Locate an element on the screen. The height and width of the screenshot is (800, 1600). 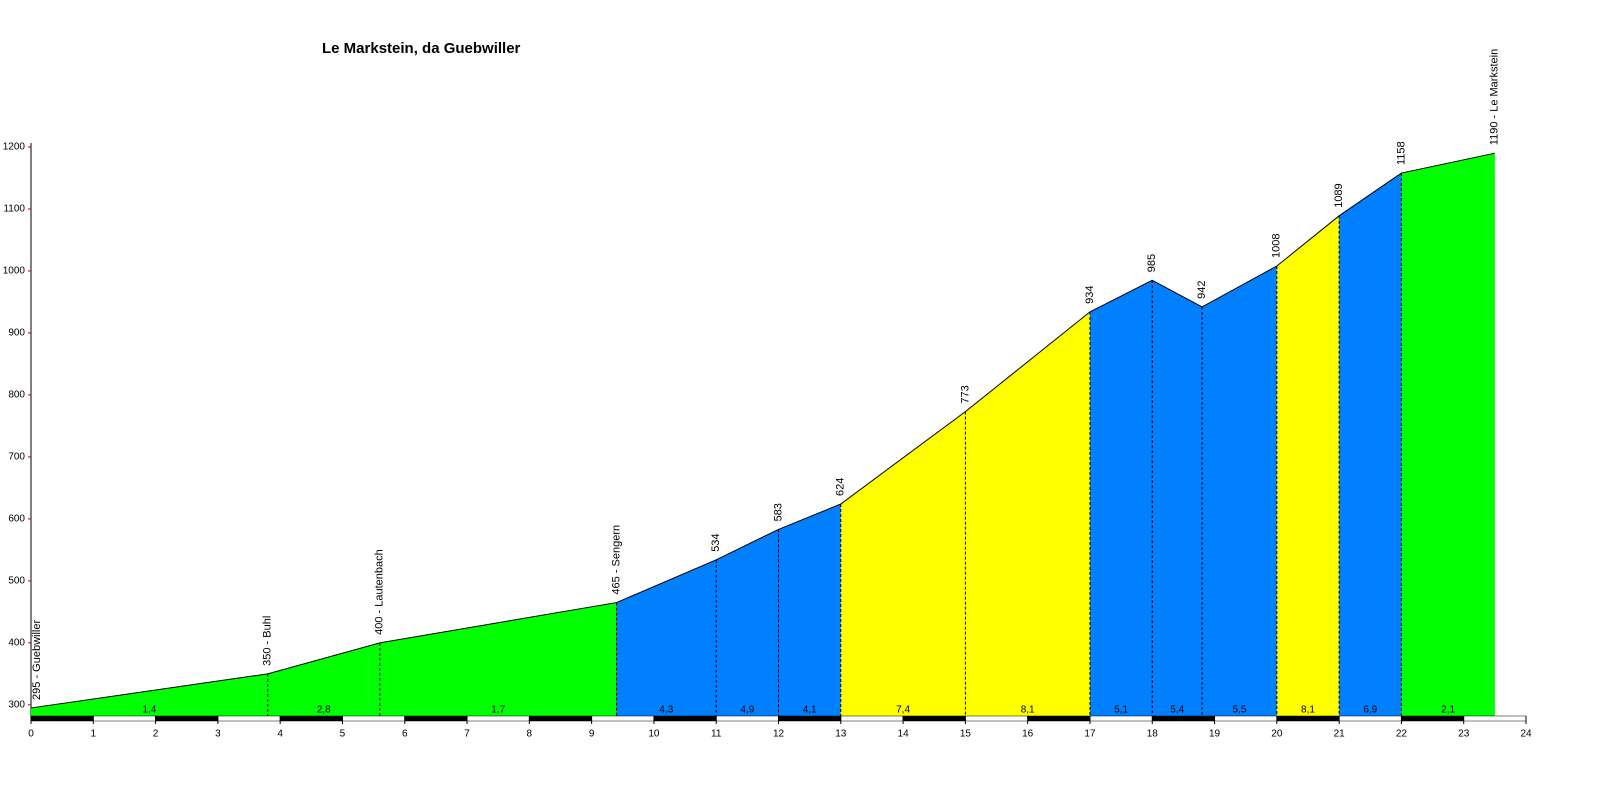
x-tick-label: 17 is located at coordinates (1090, 734).